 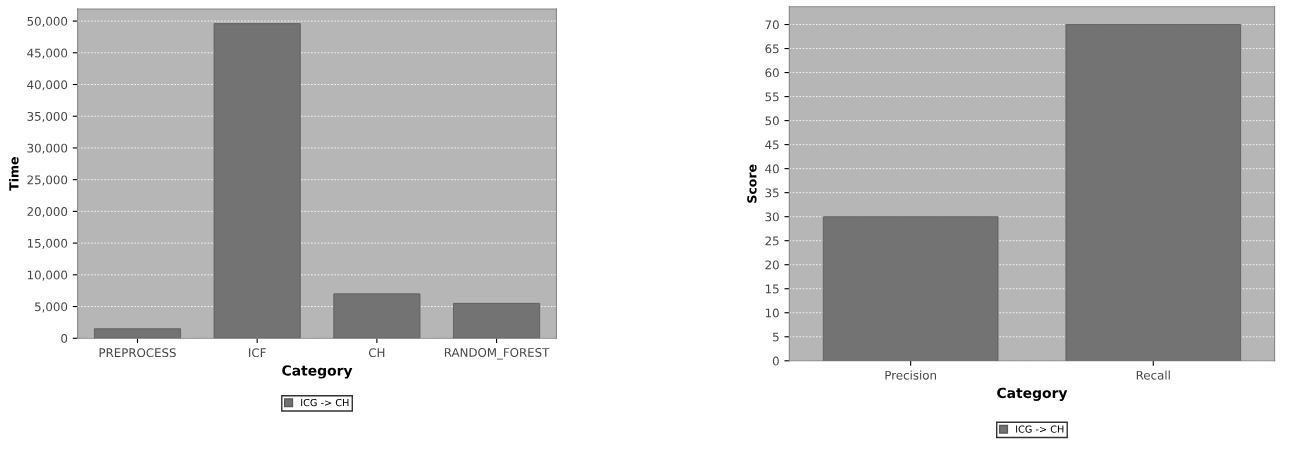 I want to click on y-tick-label: 10, so click(x=772, y=313).